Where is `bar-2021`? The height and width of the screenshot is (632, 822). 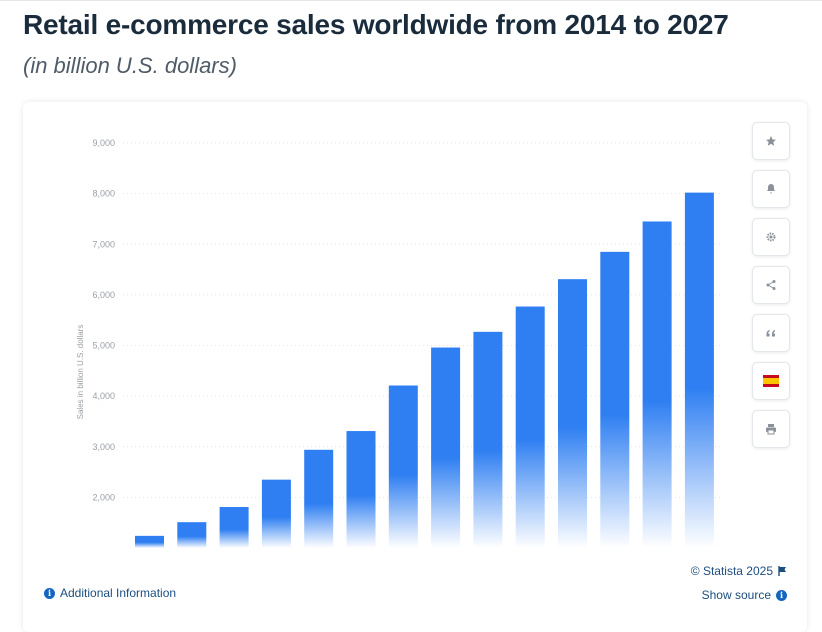 bar-2021 is located at coordinates (446, 447).